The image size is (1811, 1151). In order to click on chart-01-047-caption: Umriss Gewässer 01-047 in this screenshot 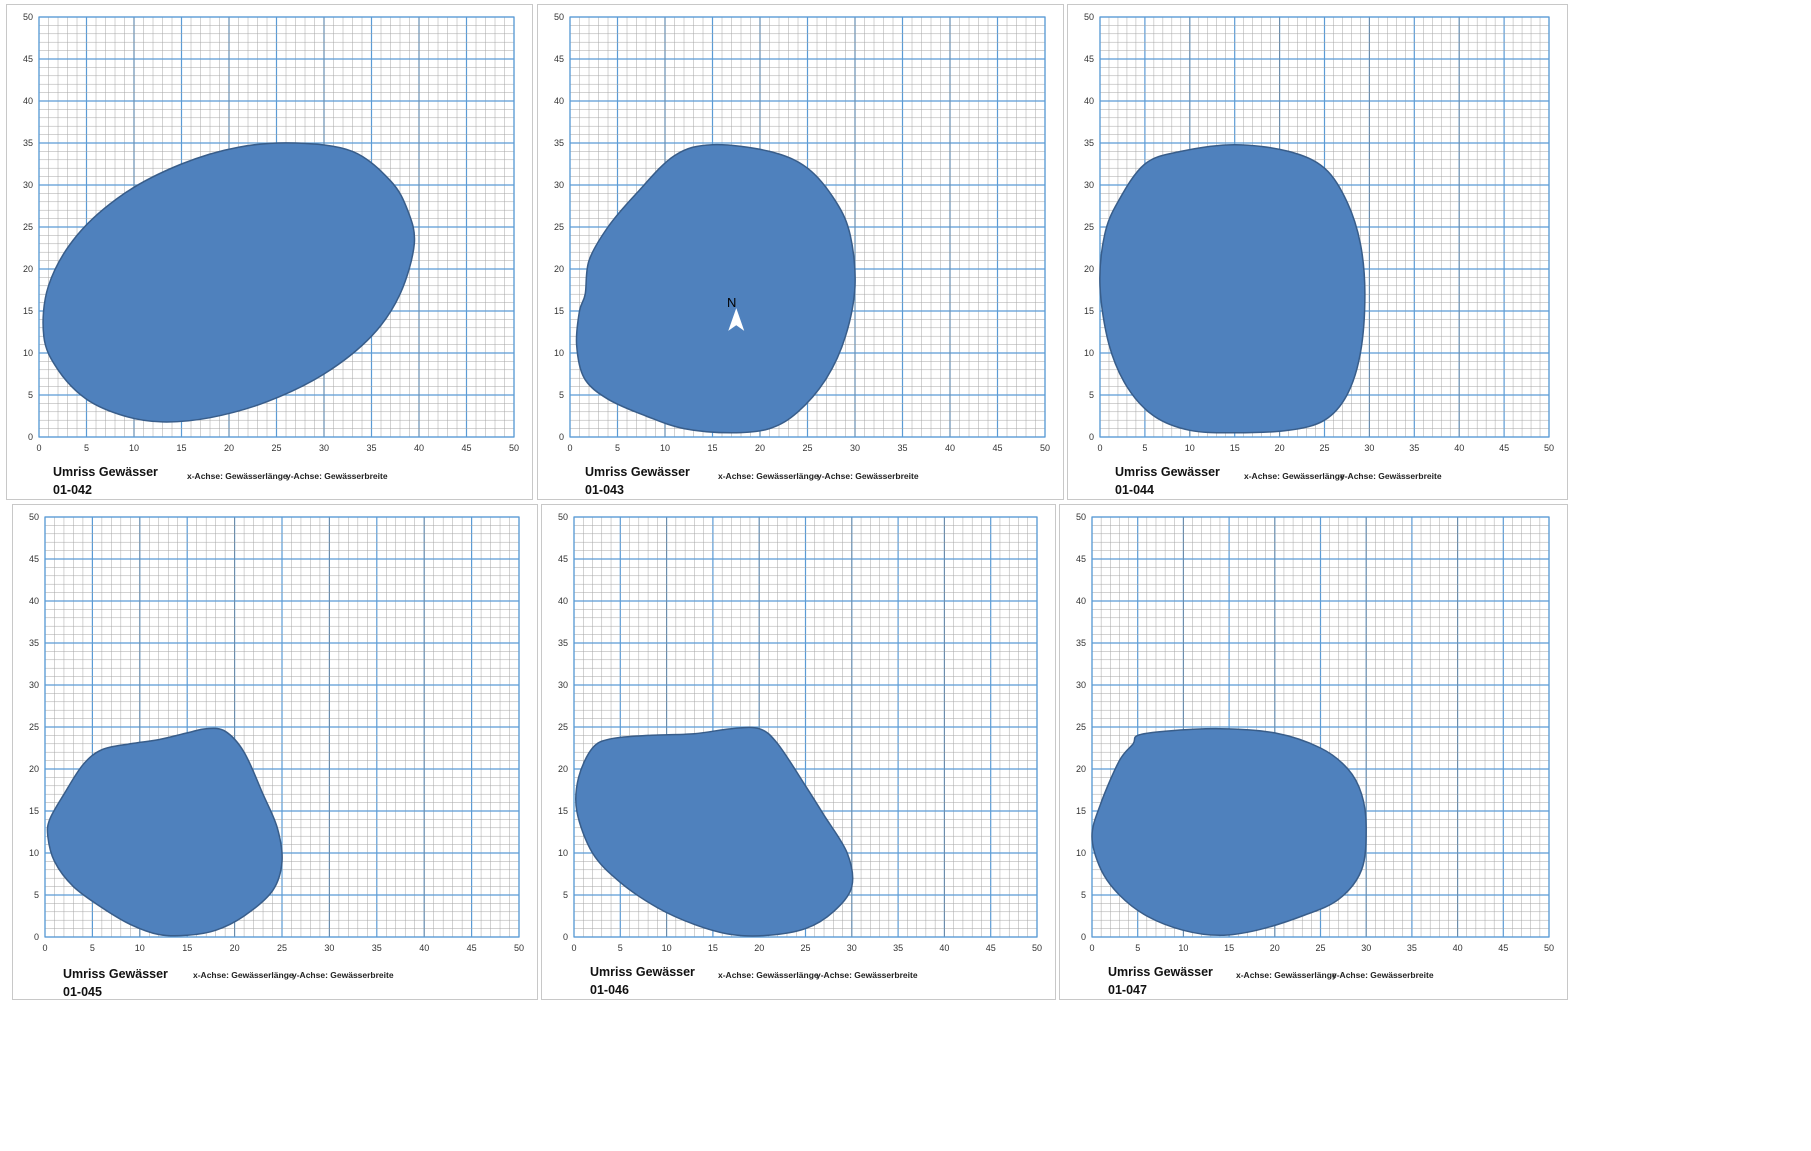, I will do `click(1160, 981)`.